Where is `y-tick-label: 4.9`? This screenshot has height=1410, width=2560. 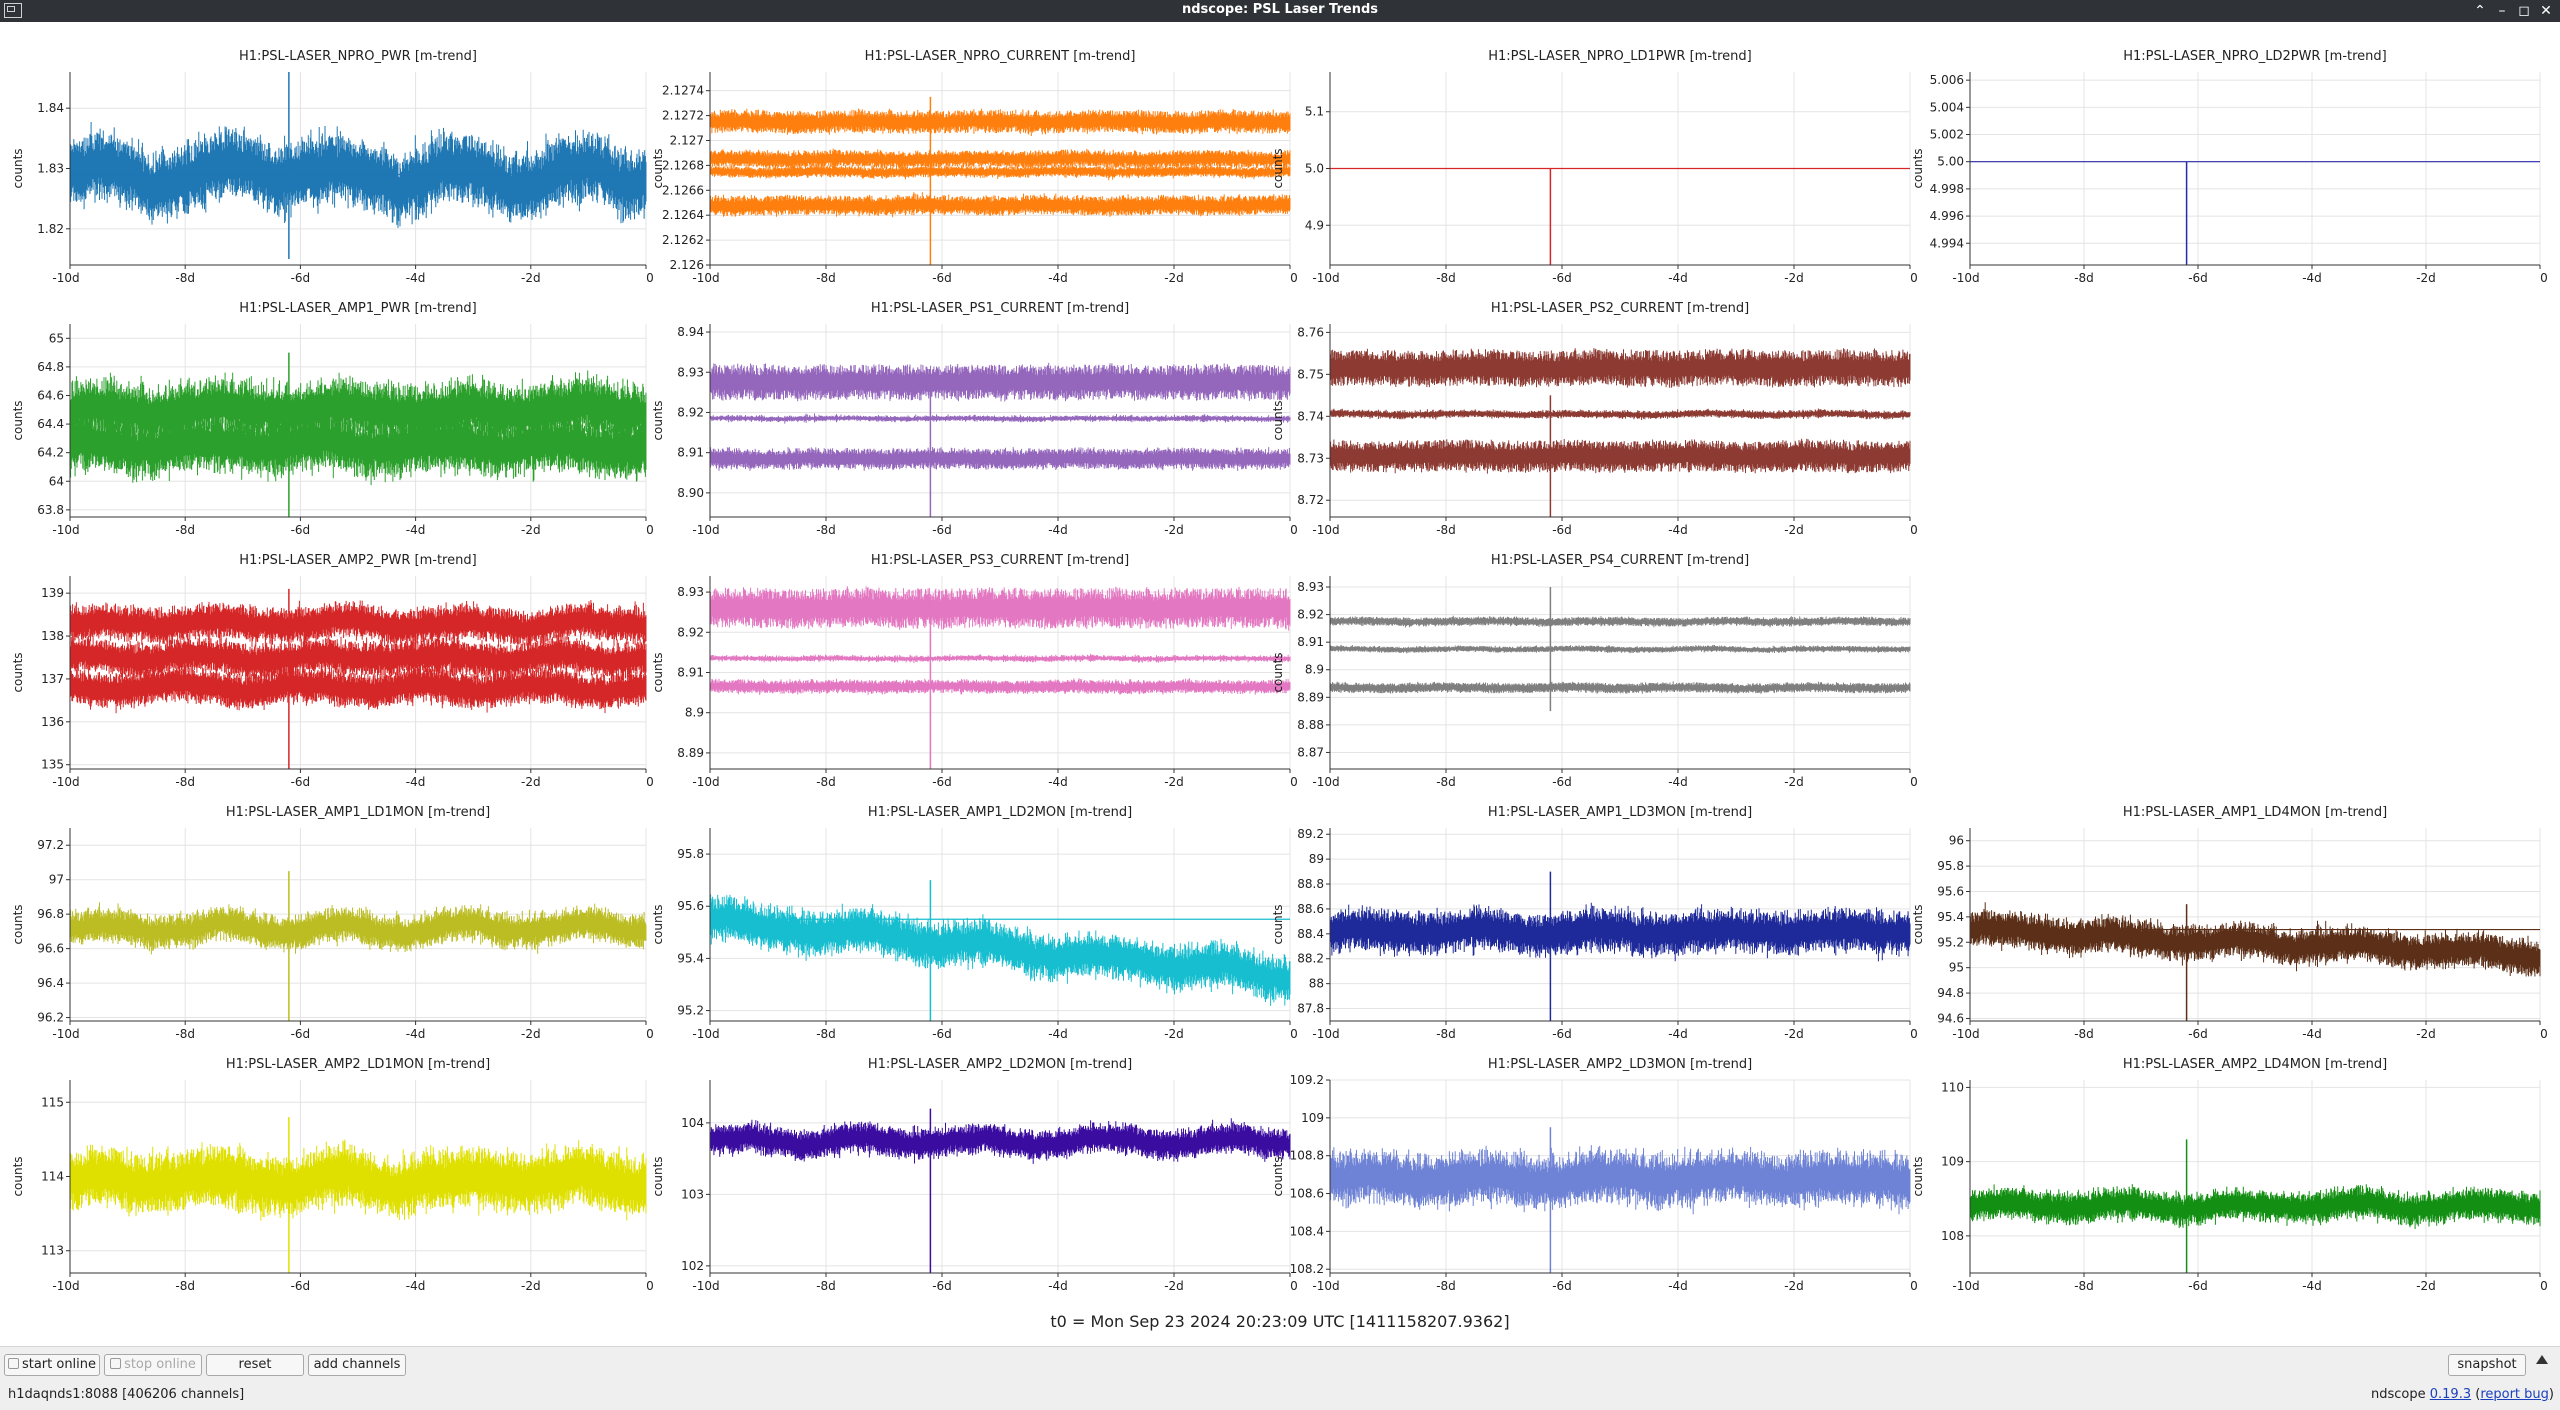 y-tick-label: 4.9 is located at coordinates (1314, 225).